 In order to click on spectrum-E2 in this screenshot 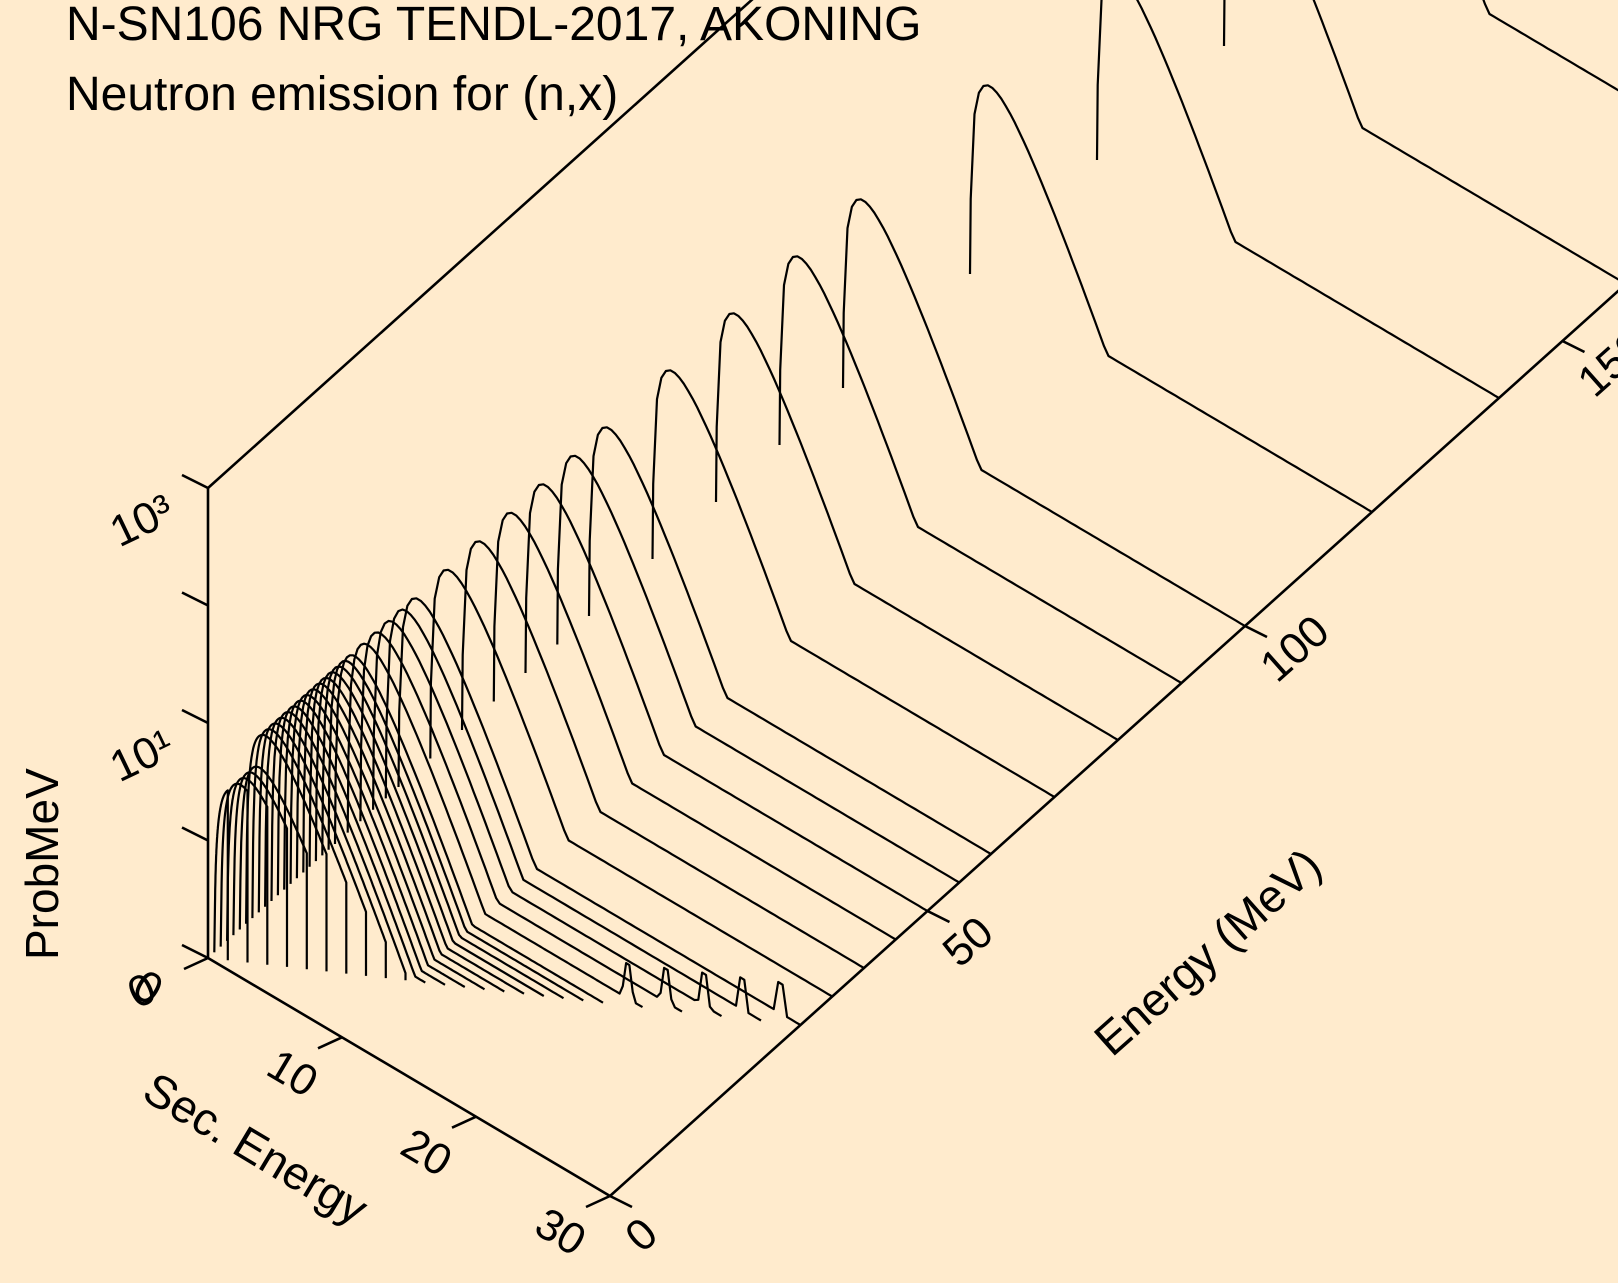, I will do `click(234, 872)`.